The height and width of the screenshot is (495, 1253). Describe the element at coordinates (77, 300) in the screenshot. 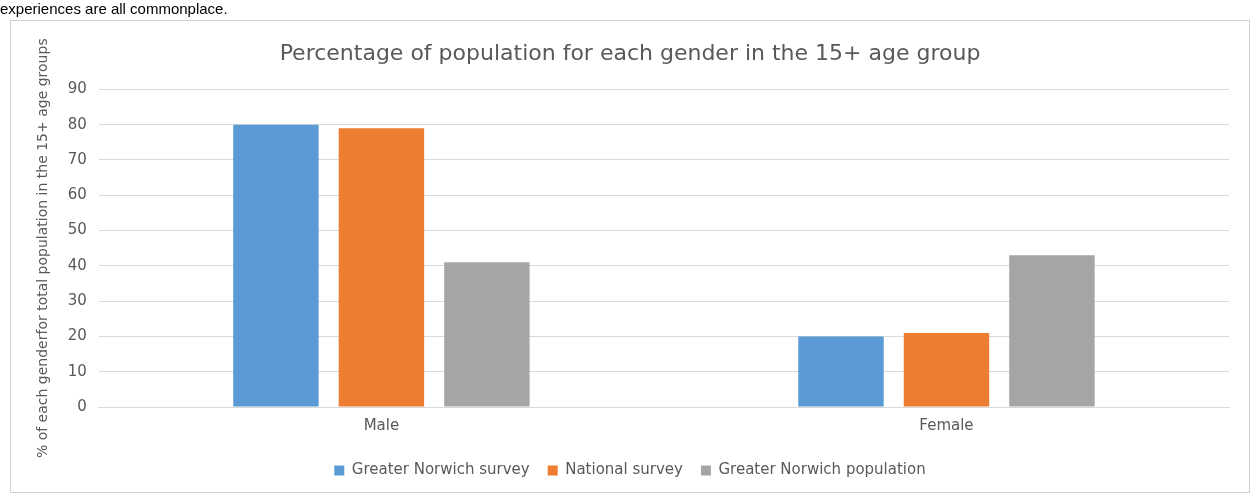

I see `y-tick-label: 30` at that location.